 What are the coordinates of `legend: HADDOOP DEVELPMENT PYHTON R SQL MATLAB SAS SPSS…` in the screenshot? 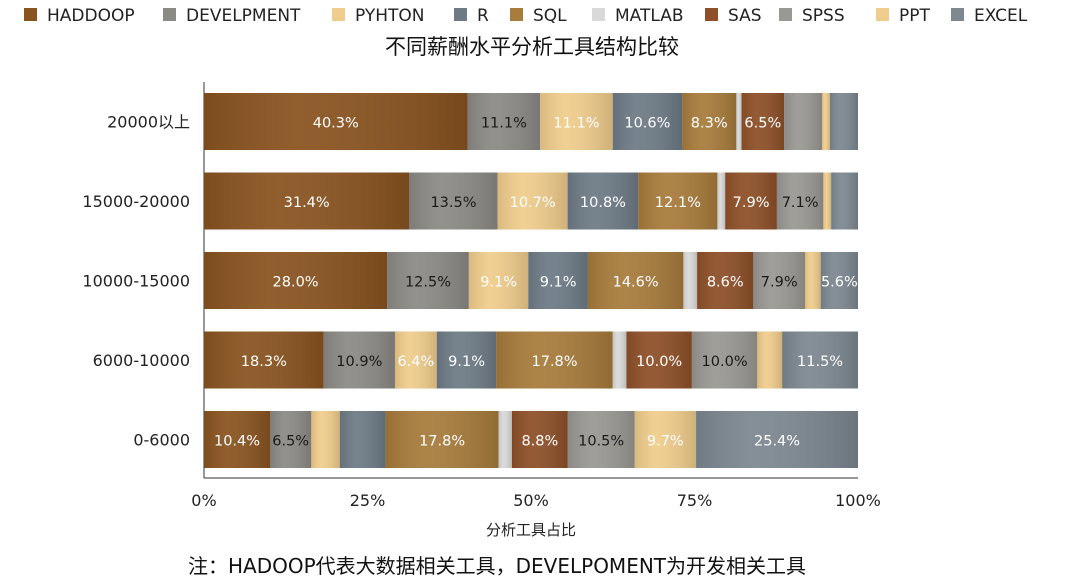 It's located at (526, 16).